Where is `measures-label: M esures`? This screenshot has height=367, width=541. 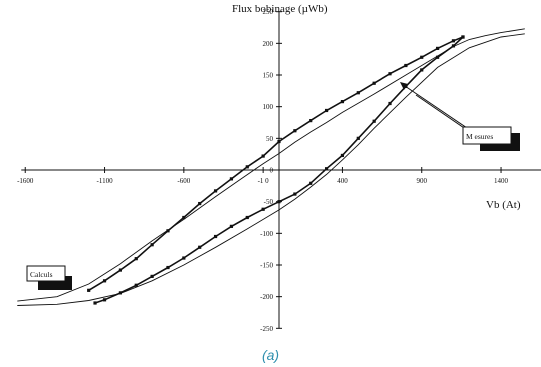 measures-label: M esures is located at coordinates (479, 136).